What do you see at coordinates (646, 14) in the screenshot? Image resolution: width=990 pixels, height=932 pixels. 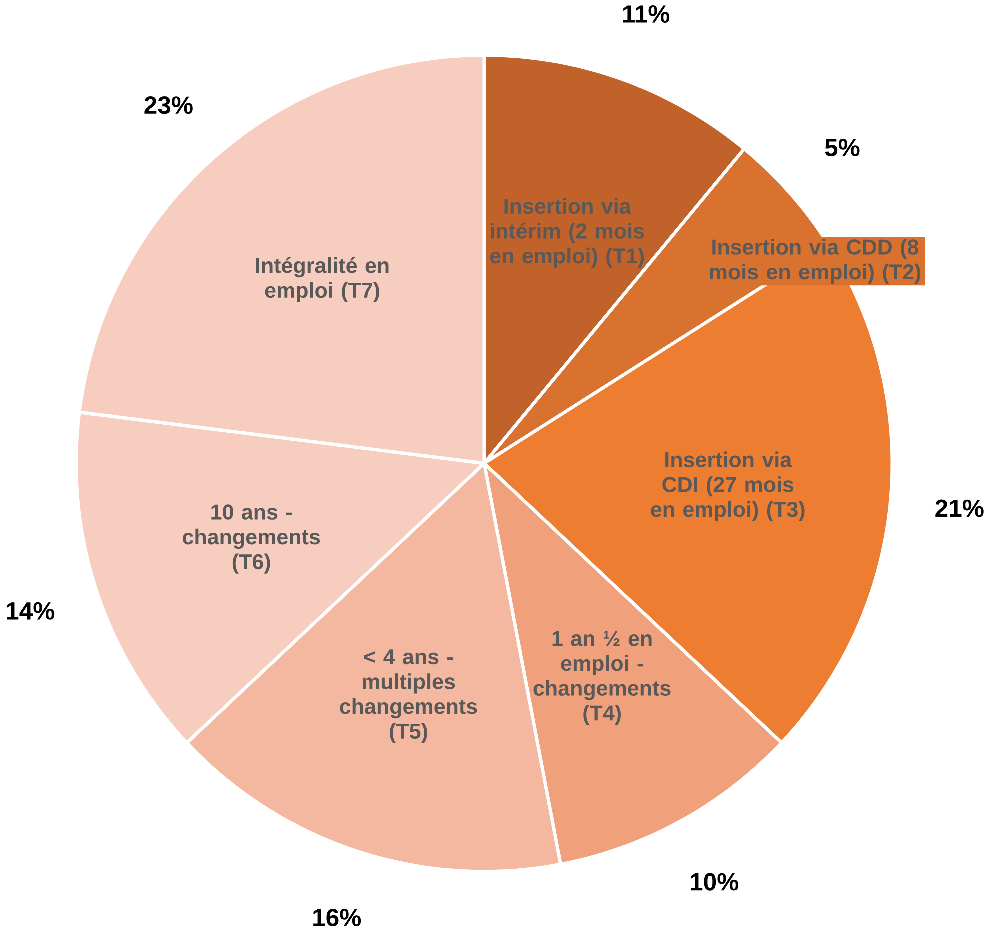 I see `data-label: 11%` at bounding box center [646, 14].